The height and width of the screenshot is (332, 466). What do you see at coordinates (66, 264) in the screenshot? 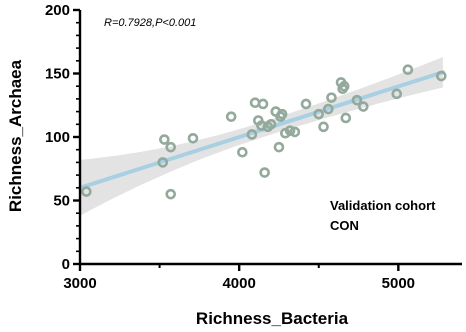
I see `y-tick-label: 0` at bounding box center [66, 264].